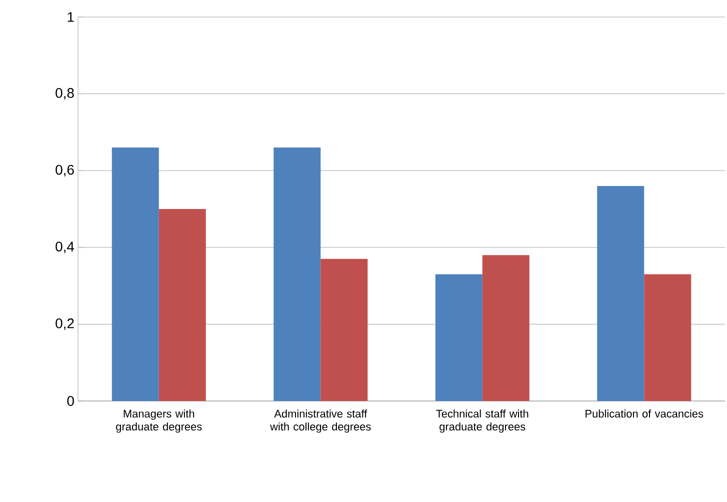  What do you see at coordinates (65, 94) in the screenshot?
I see `y-tick-label: 0,8` at bounding box center [65, 94].